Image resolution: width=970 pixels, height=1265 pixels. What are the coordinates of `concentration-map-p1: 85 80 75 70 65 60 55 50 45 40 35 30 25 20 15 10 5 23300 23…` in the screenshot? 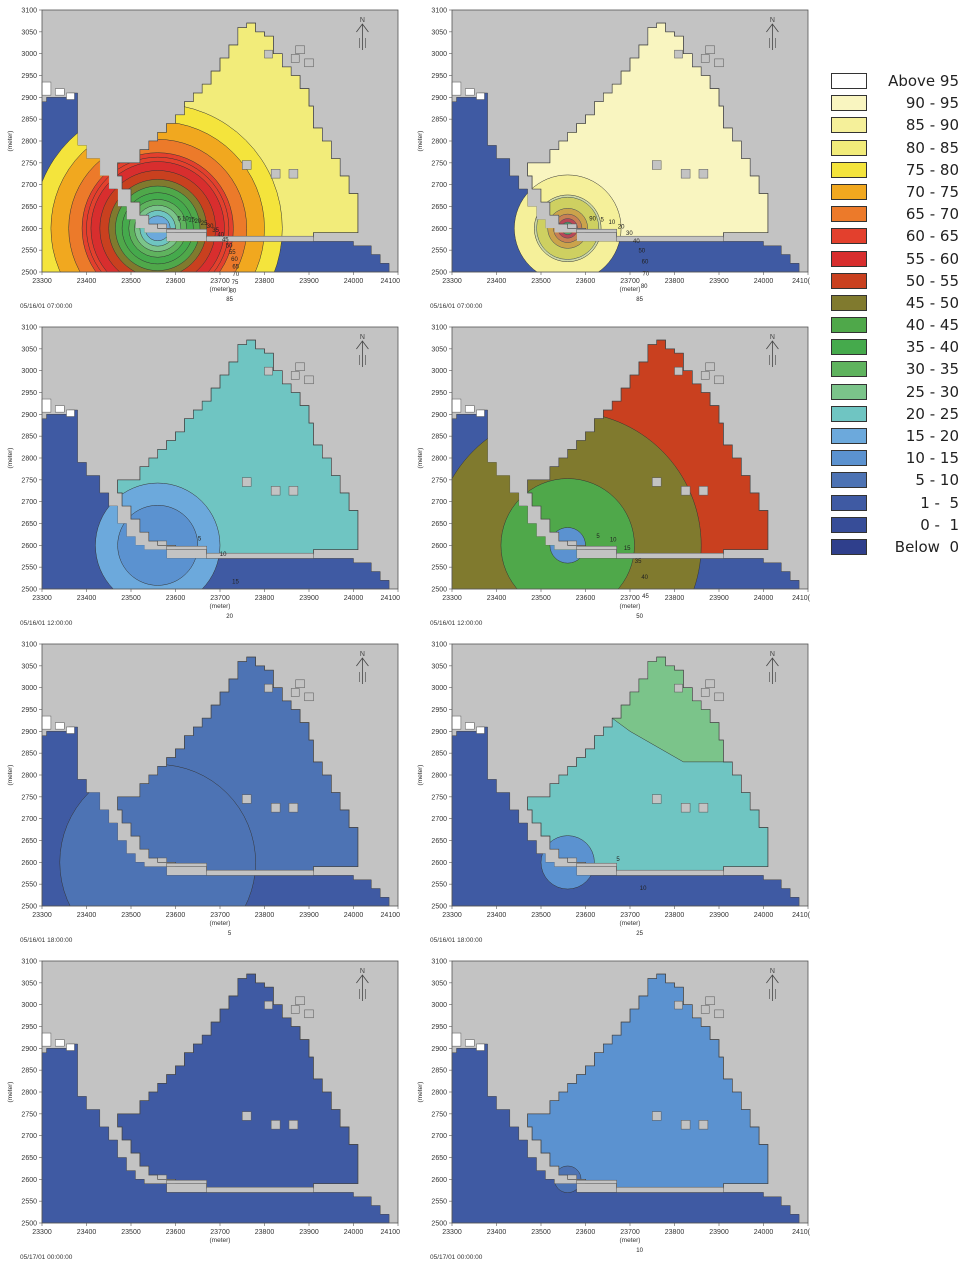 It's located at (200, 157).